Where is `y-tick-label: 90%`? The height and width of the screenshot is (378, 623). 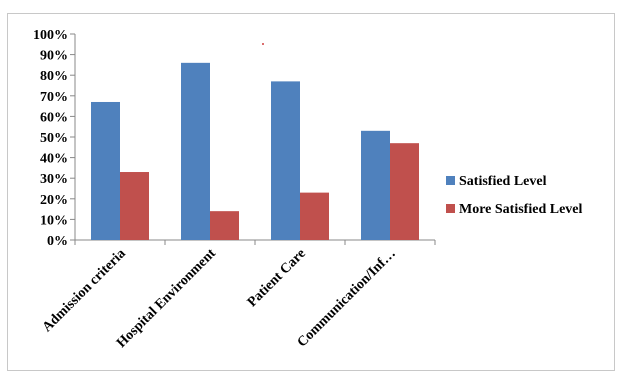
y-tick-label: 90% is located at coordinates (54, 56).